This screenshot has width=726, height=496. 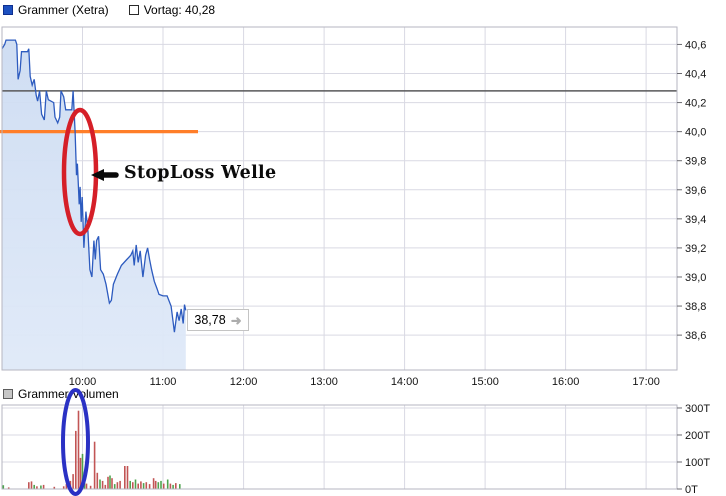 What do you see at coordinates (695, 249) in the screenshot?
I see `price-tick-label: 39,2` at bounding box center [695, 249].